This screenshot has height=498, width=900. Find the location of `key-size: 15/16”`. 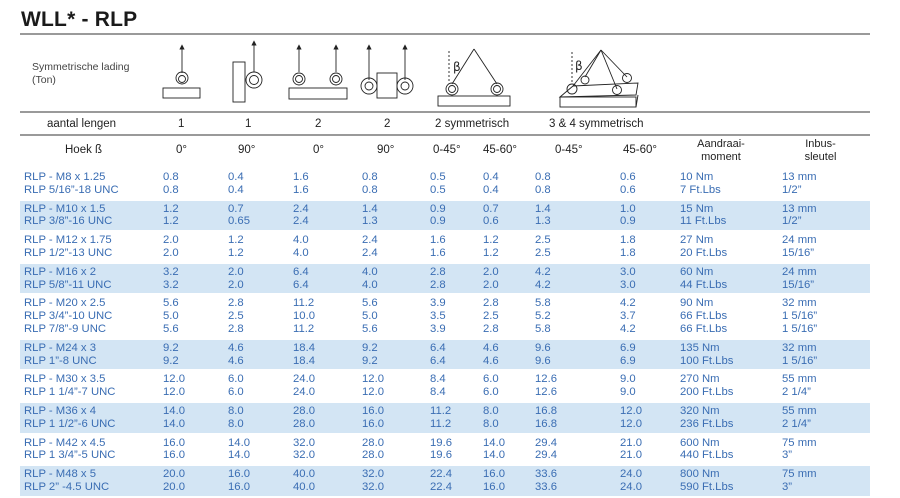

key-size: 15/16” is located at coordinates (798, 284).